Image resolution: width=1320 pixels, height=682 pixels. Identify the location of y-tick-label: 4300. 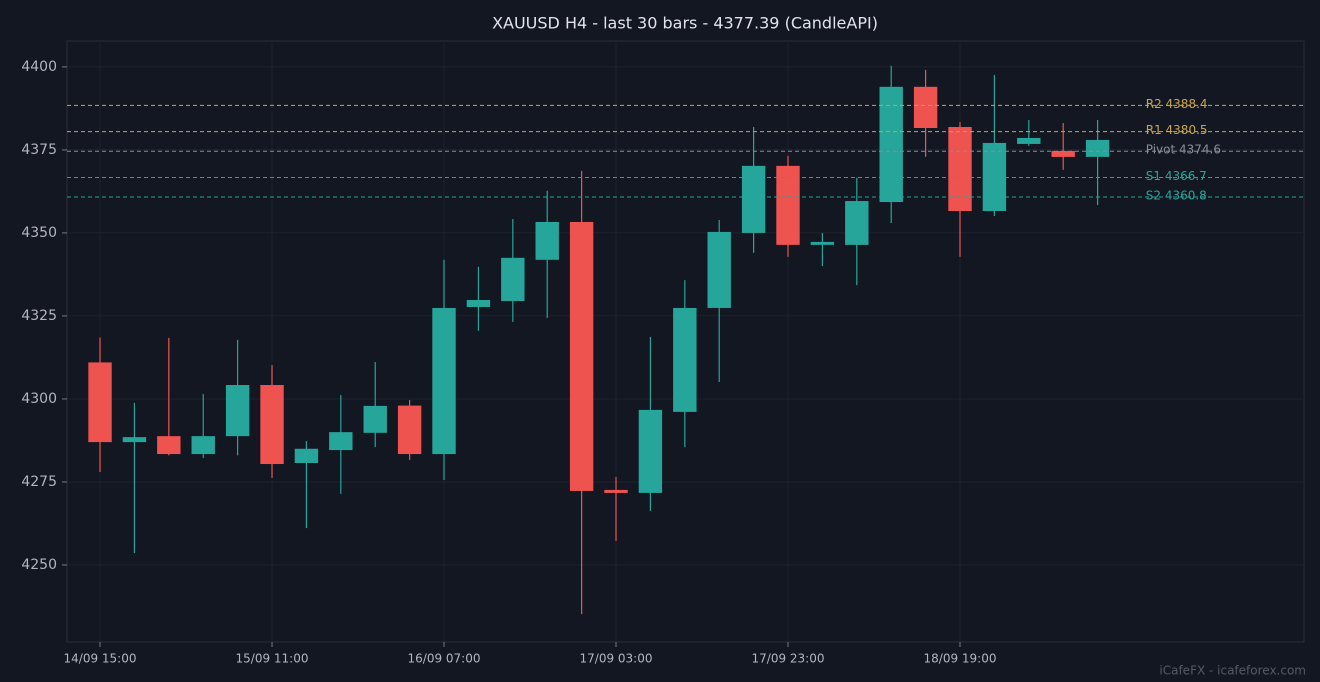
(39, 399).